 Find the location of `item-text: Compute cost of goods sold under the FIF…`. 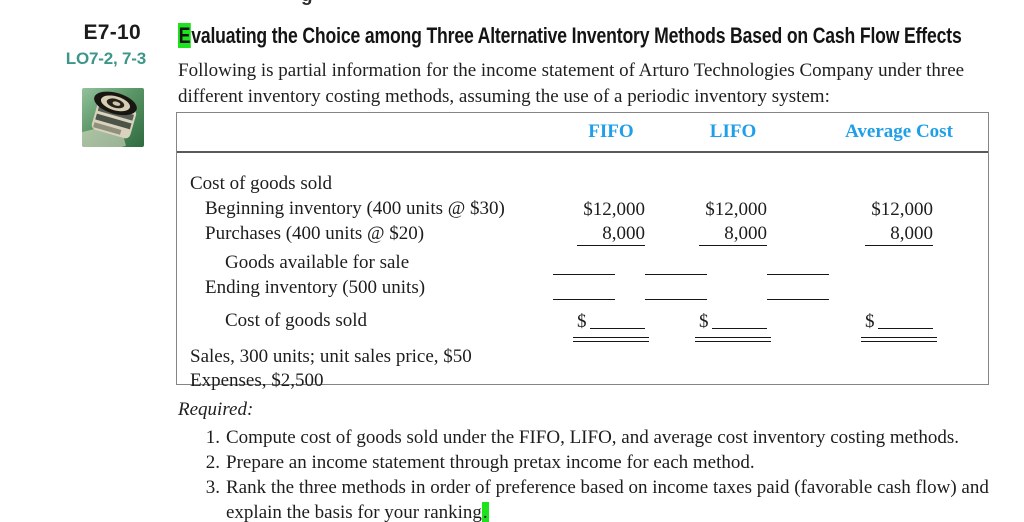

item-text: Compute cost of goods sold under the FIF… is located at coordinates (592, 437).